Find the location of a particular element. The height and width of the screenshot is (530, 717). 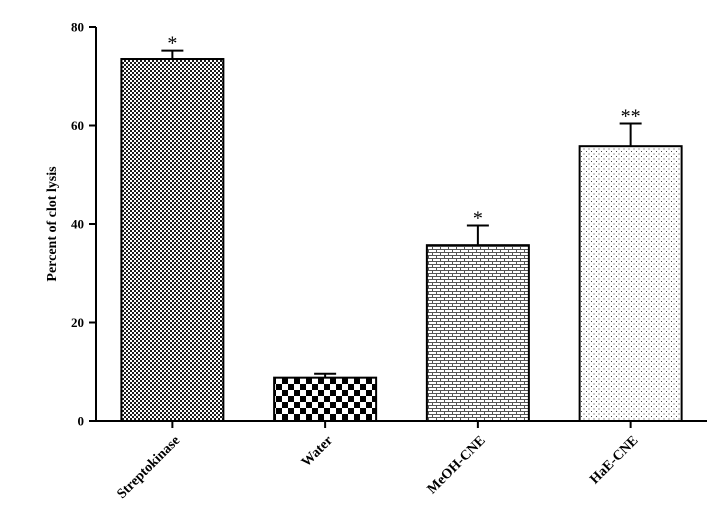

bar-water is located at coordinates (325, 399).